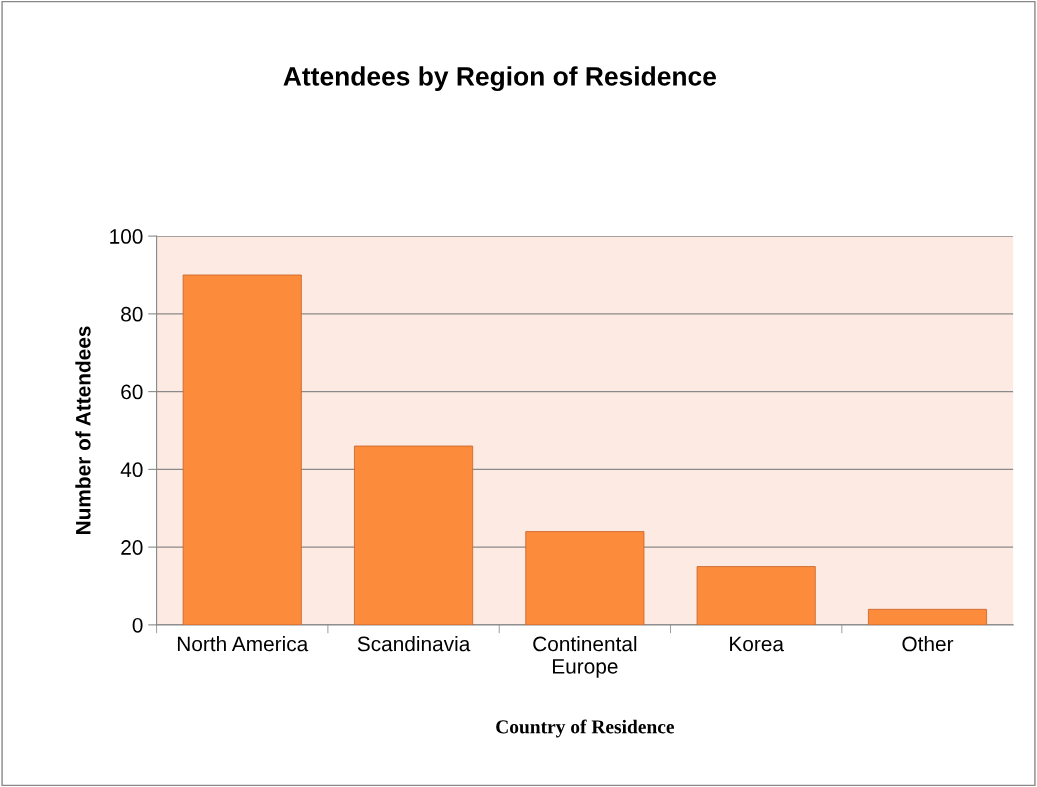 This screenshot has height=787, width=1037. I want to click on x-tick-label: Korea, so click(757, 644).